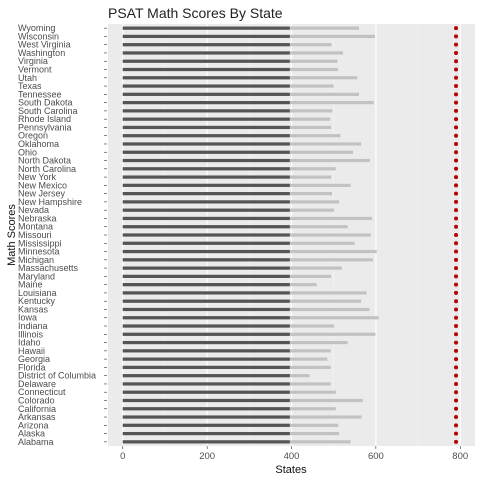 The image size is (480, 480). Describe the element at coordinates (50, 202) in the screenshot. I see `y-tick-label: New Hampshire` at that location.